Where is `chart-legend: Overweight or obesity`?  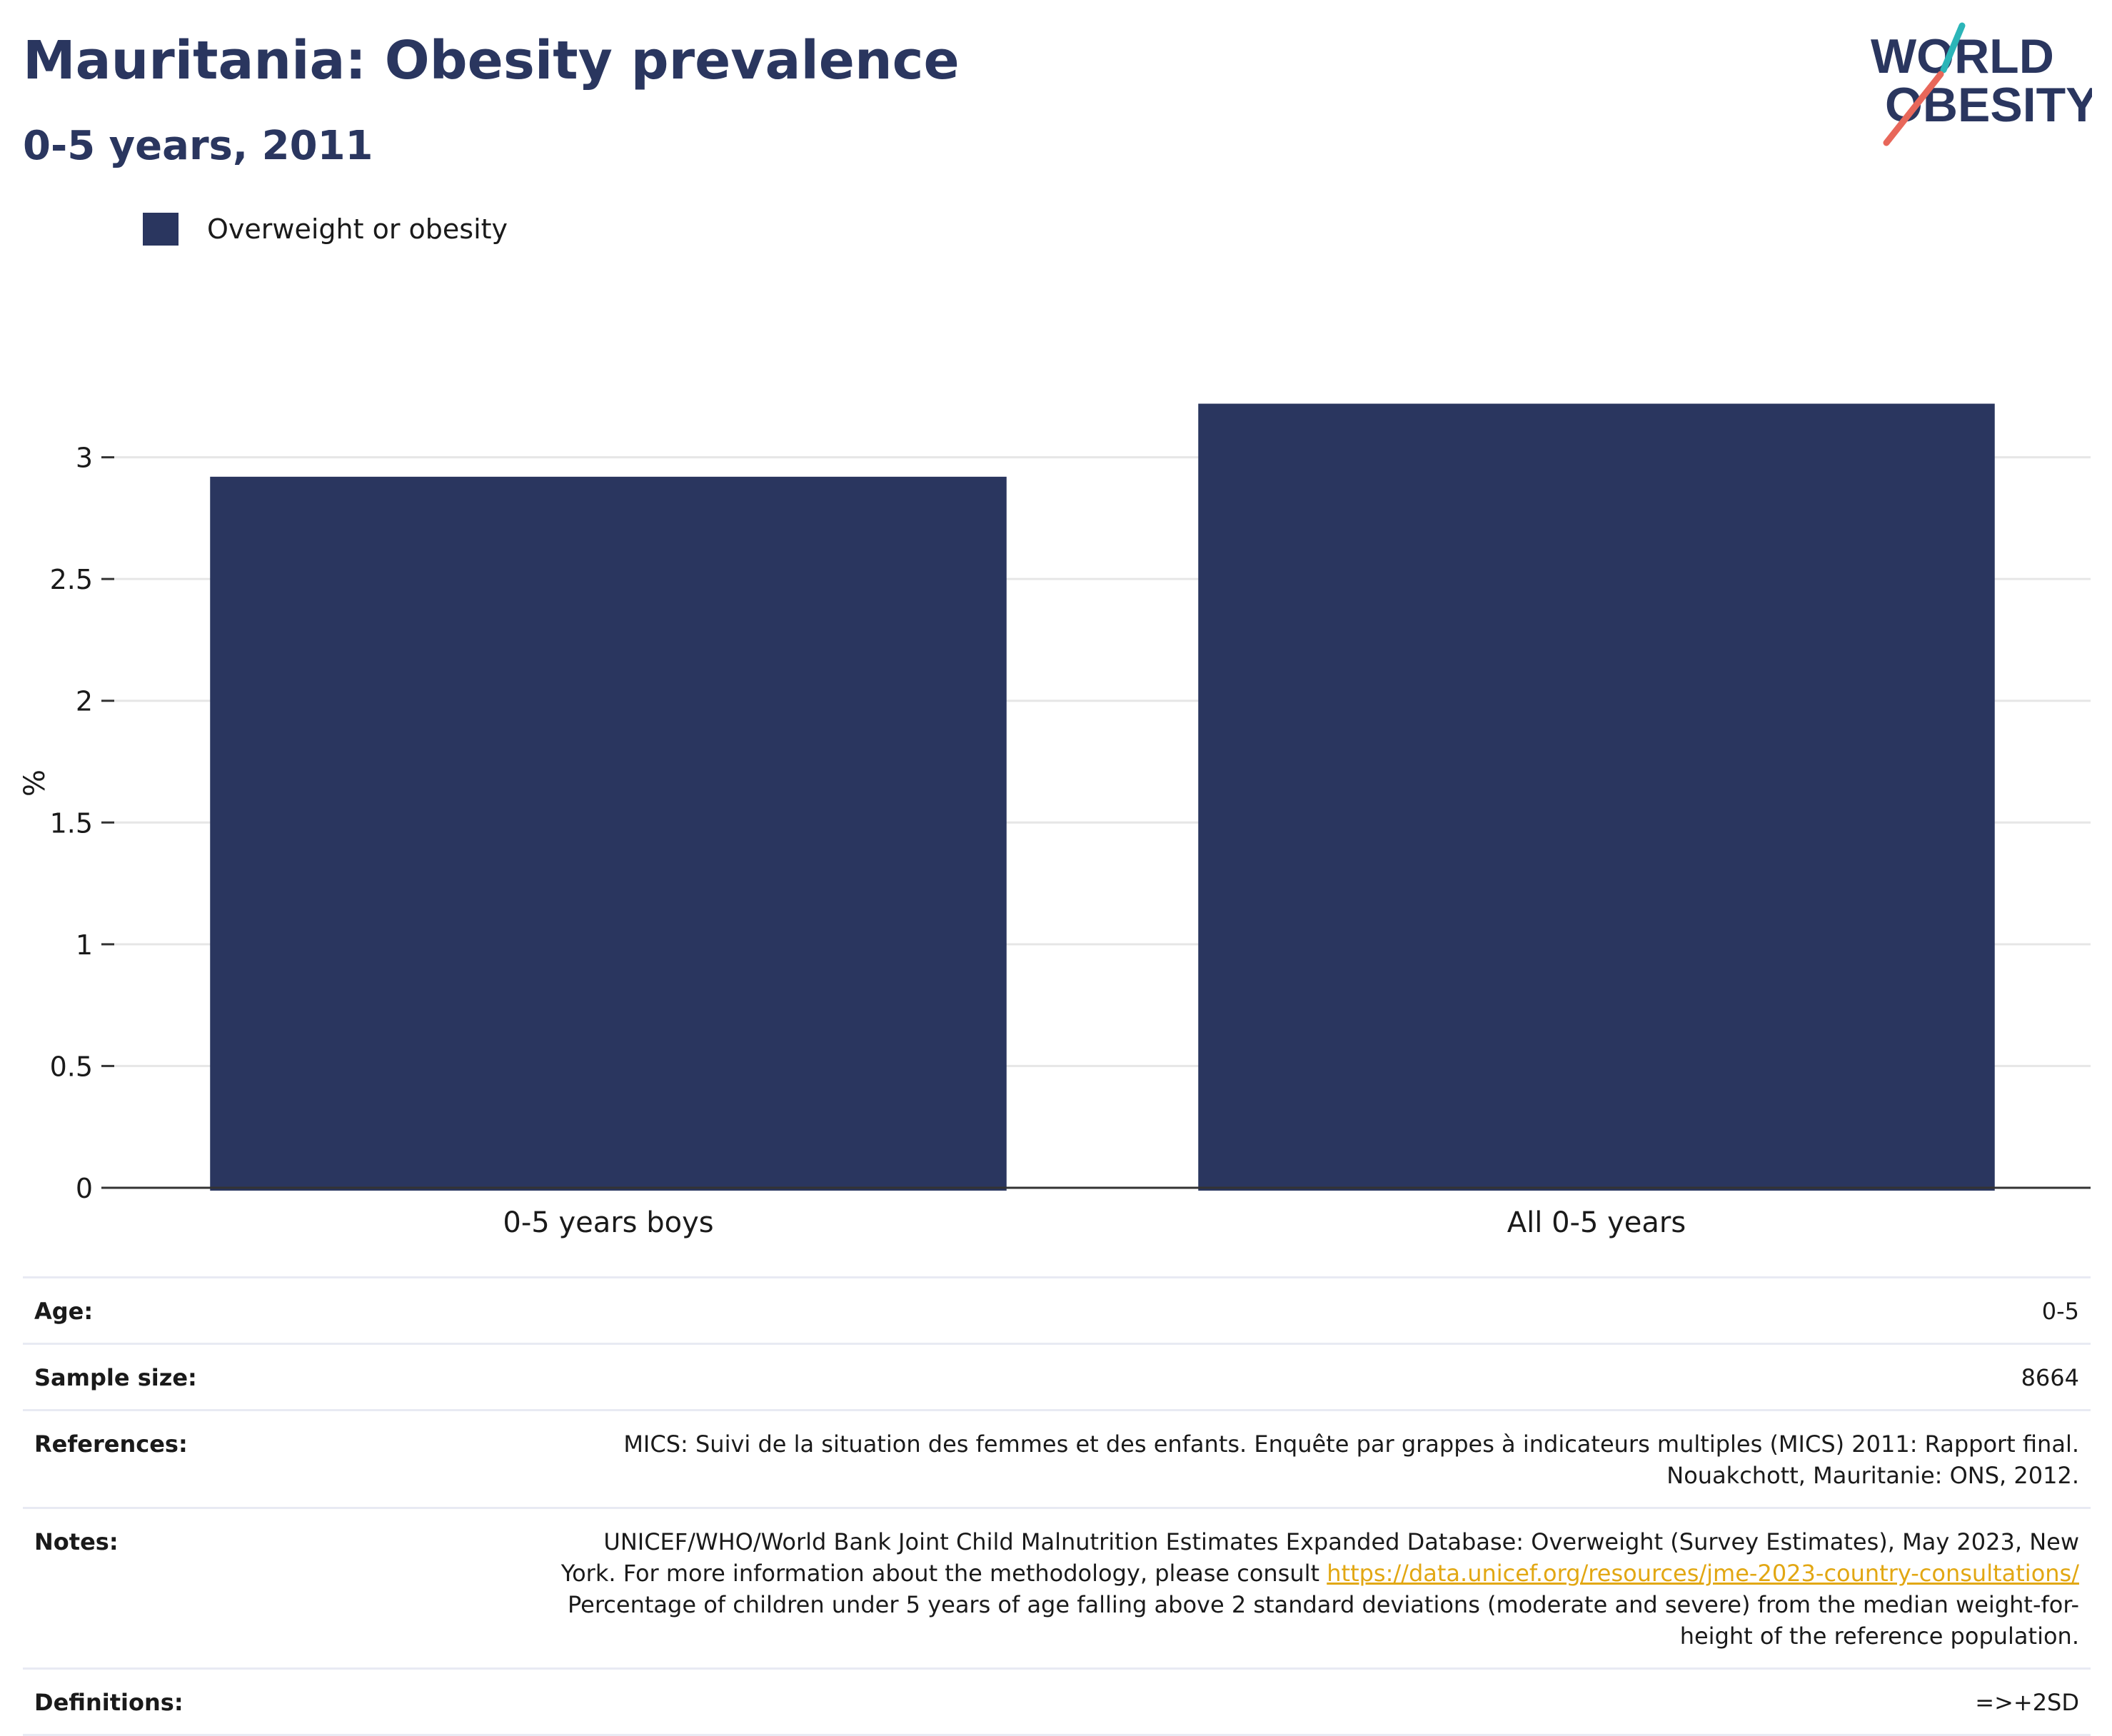
chart-legend: Overweight or obesity is located at coordinates (325, 229).